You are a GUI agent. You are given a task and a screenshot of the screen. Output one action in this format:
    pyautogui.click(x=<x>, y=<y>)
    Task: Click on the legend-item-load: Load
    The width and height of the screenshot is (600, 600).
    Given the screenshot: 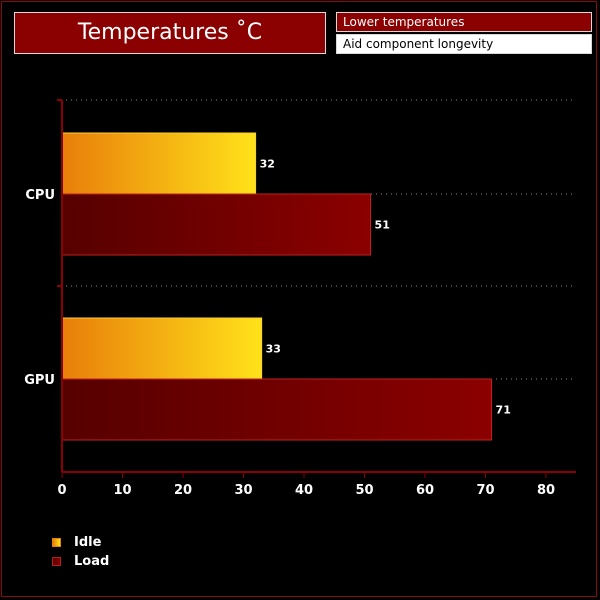 What is the action you would take?
    pyautogui.click(x=80, y=561)
    